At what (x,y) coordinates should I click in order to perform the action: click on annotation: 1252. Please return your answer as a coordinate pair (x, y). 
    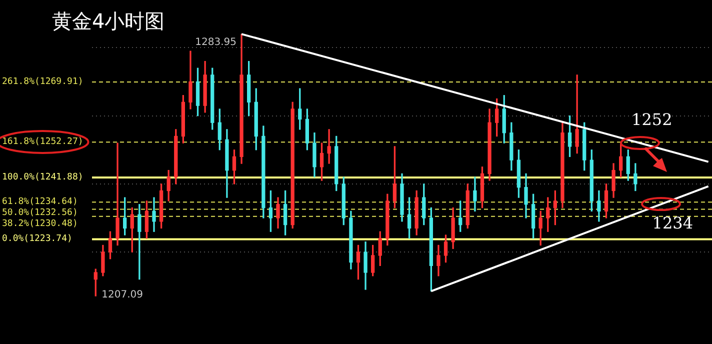
    Looking at the image, I should click on (652, 120).